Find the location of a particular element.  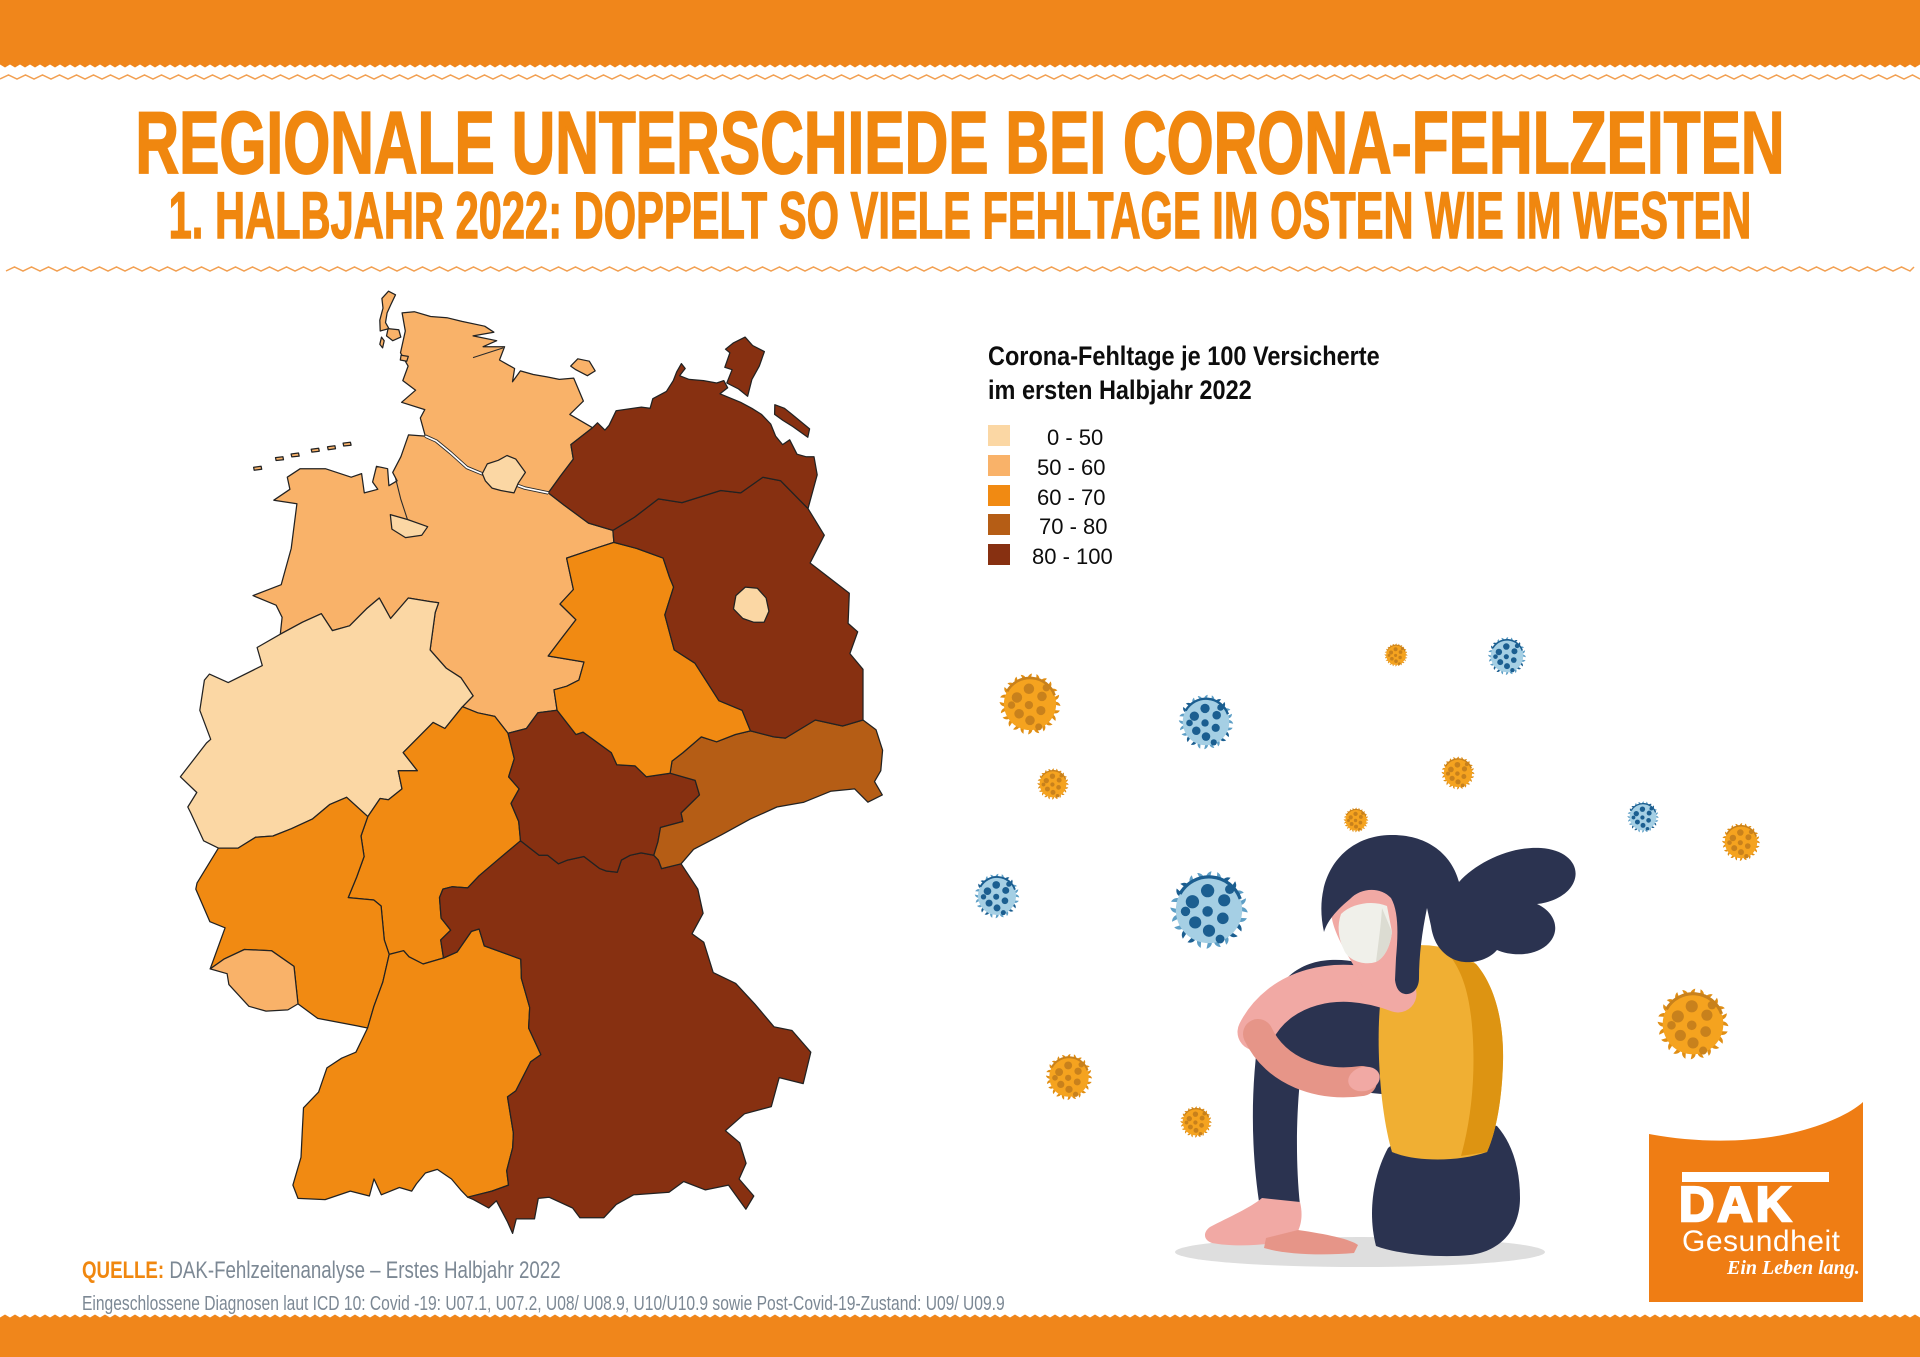

svg-text: DAK is located at coordinates (1736, 1205).